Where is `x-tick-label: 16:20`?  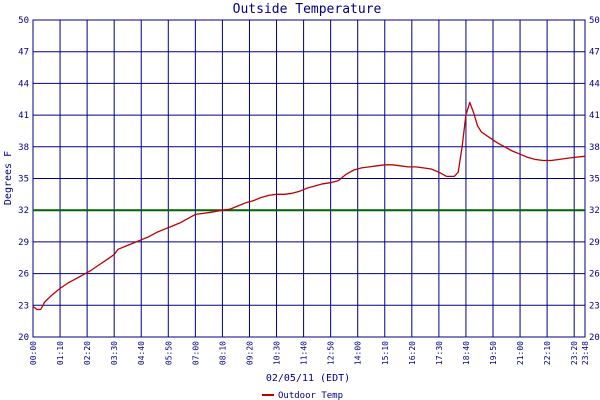 x-tick-label: 16:20 is located at coordinates (412, 353).